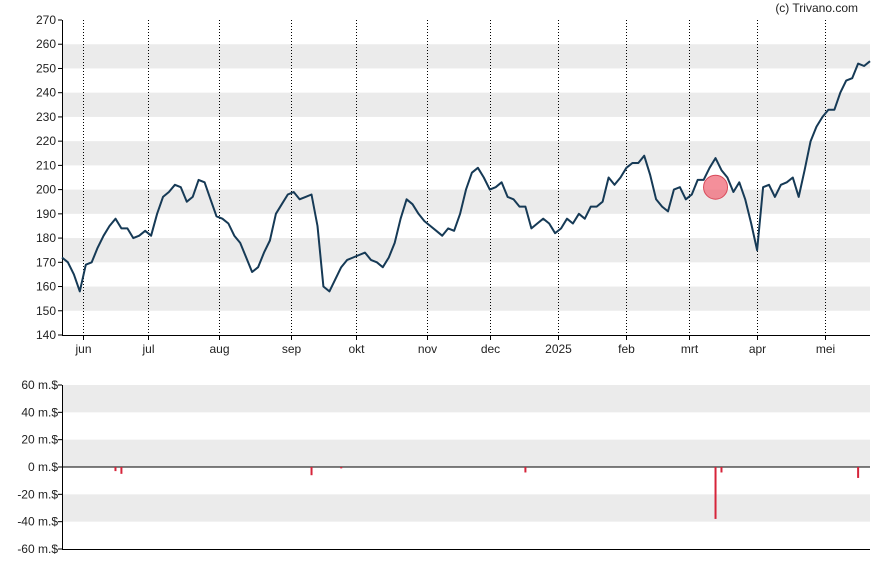  What do you see at coordinates (690, 349) in the screenshot?
I see `x-tick-label: mrt` at bounding box center [690, 349].